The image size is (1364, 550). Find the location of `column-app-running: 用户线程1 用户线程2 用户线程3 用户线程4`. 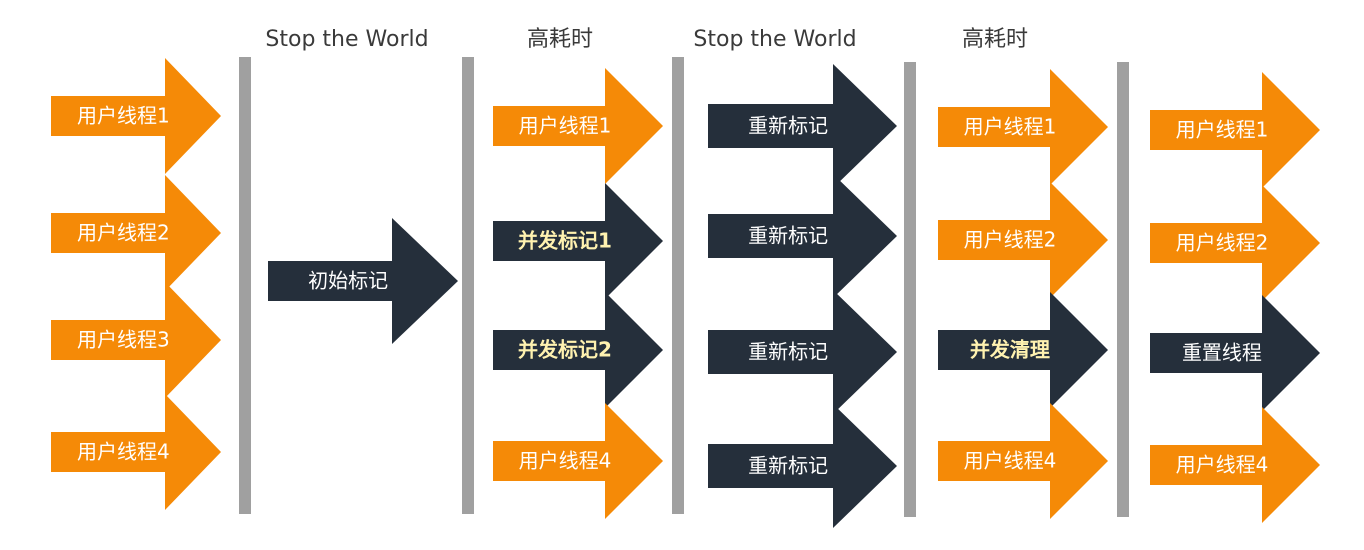

column-app-running: 用户线程1 用户线程2 用户线程3 用户线程4 is located at coordinates (136, 284).